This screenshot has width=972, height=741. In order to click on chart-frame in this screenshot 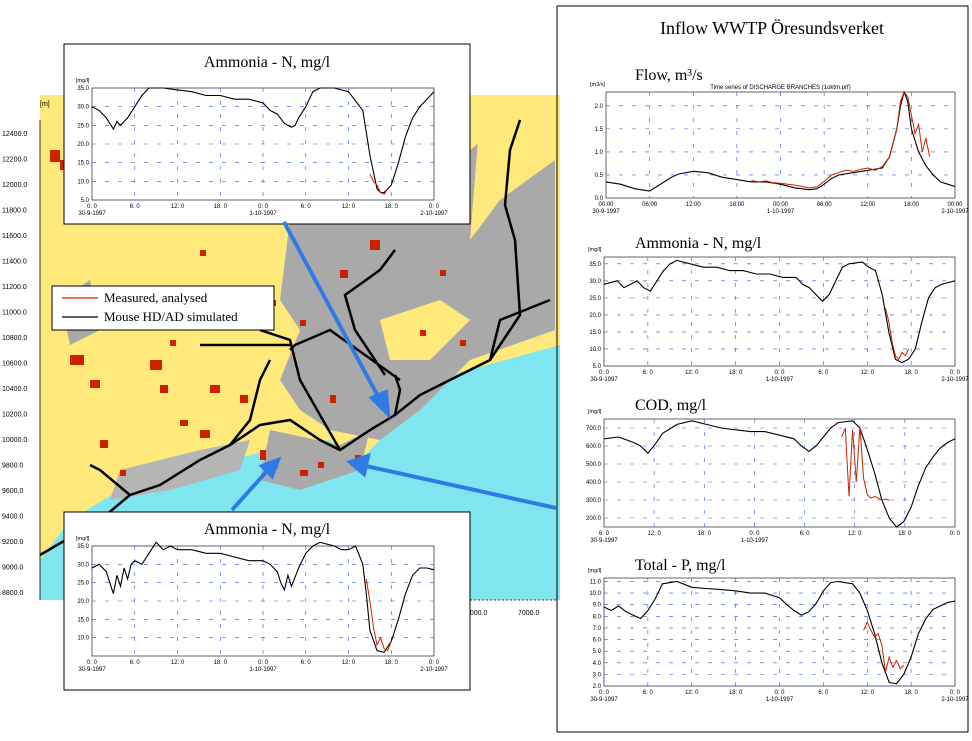, I will do `click(267, 134)`.